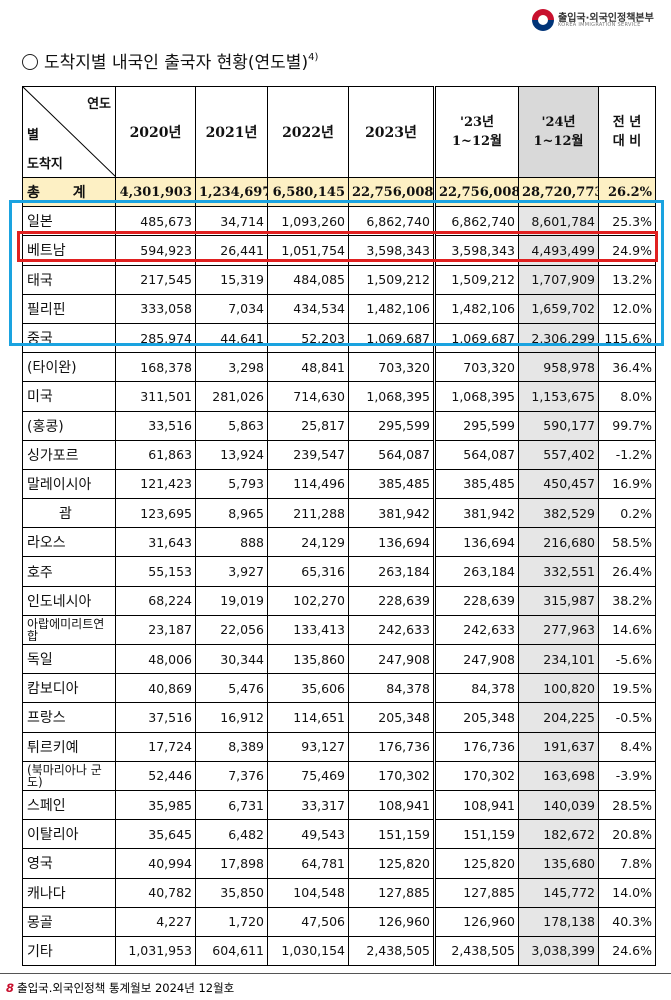  Describe the element at coordinates (558, 951) in the screenshot. I see `value-cell-24-jan-dec: 3,038,399` at that location.